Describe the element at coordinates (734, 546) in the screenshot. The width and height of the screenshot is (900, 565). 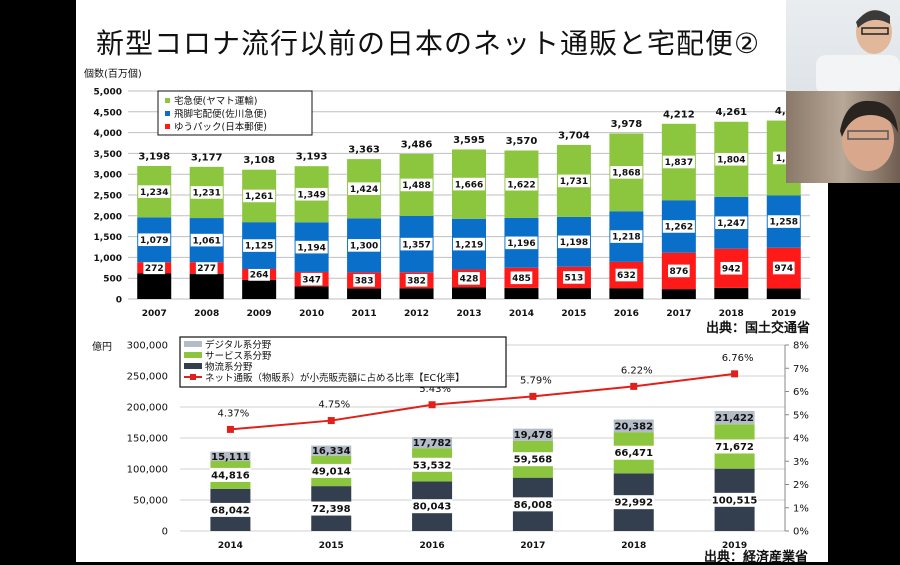
I see `x-tick-label: 2019` at that location.